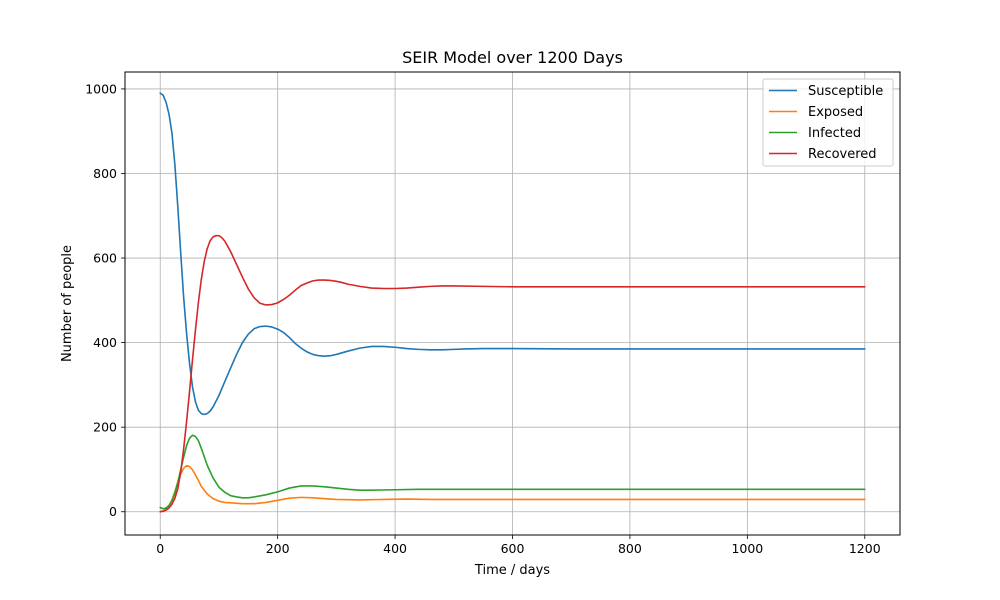 This screenshot has width=1000, height=600. Describe the element at coordinates (512, 570) in the screenshot. I see `x-axis-title: Time / days` at that location.